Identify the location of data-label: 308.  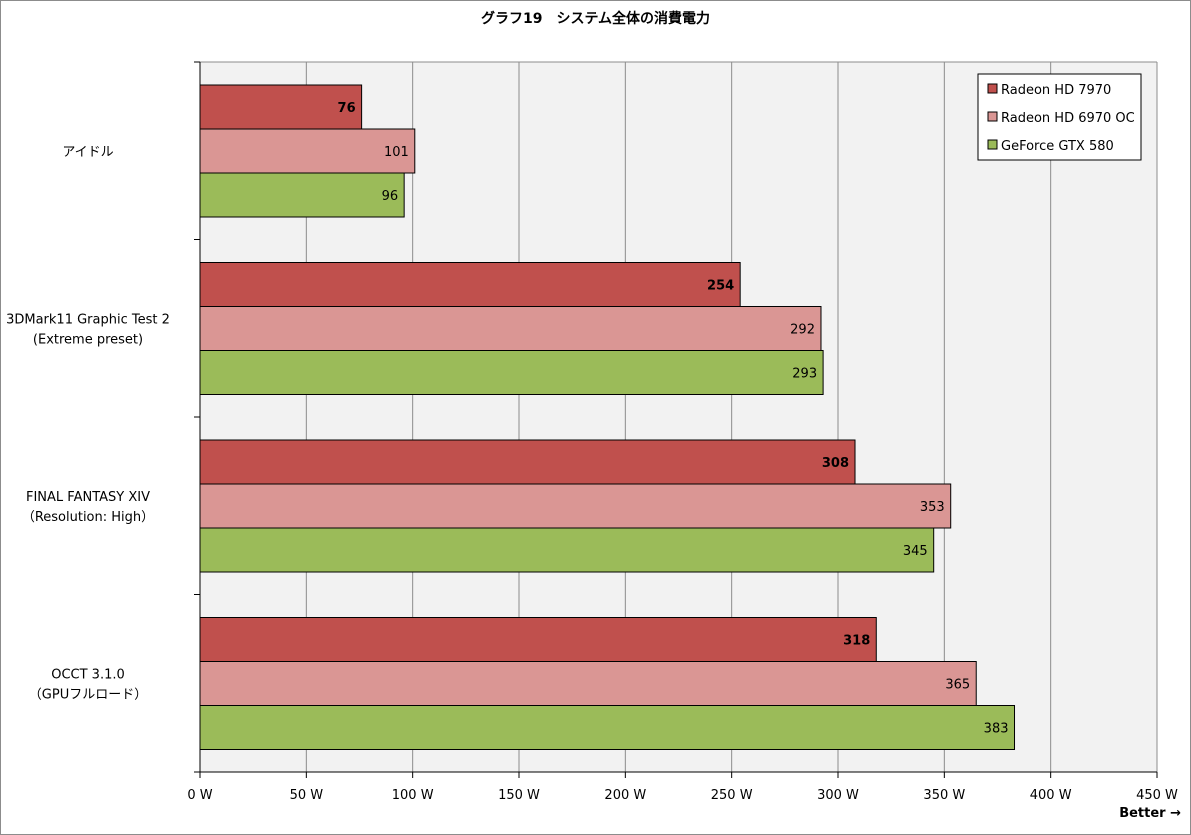
(835, 463).